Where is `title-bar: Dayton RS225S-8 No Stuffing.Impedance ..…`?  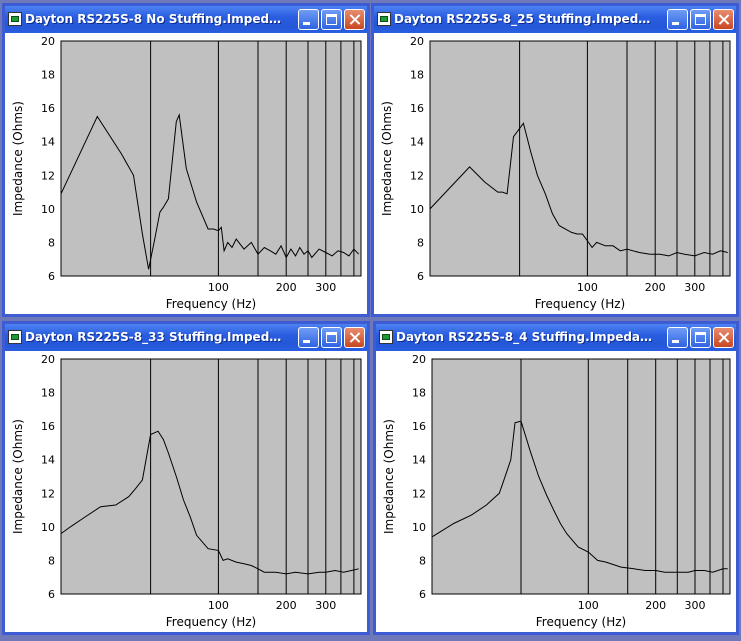 title-bar: Dayton RS225S-8 No Stuffing.Impedance ..… is located at coordinates (186, 19).